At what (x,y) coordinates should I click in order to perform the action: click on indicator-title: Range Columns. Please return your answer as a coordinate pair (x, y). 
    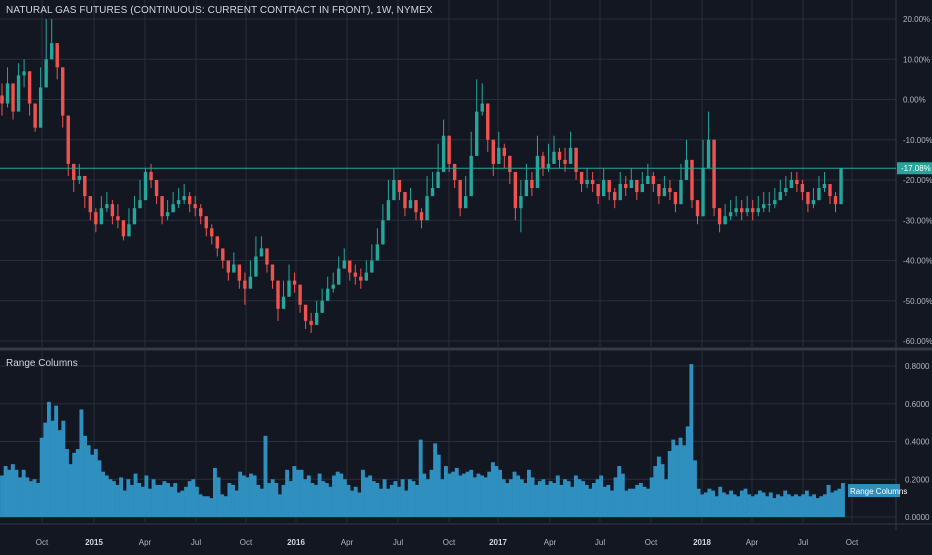
    Looking at the image, I should click on (42, 363).